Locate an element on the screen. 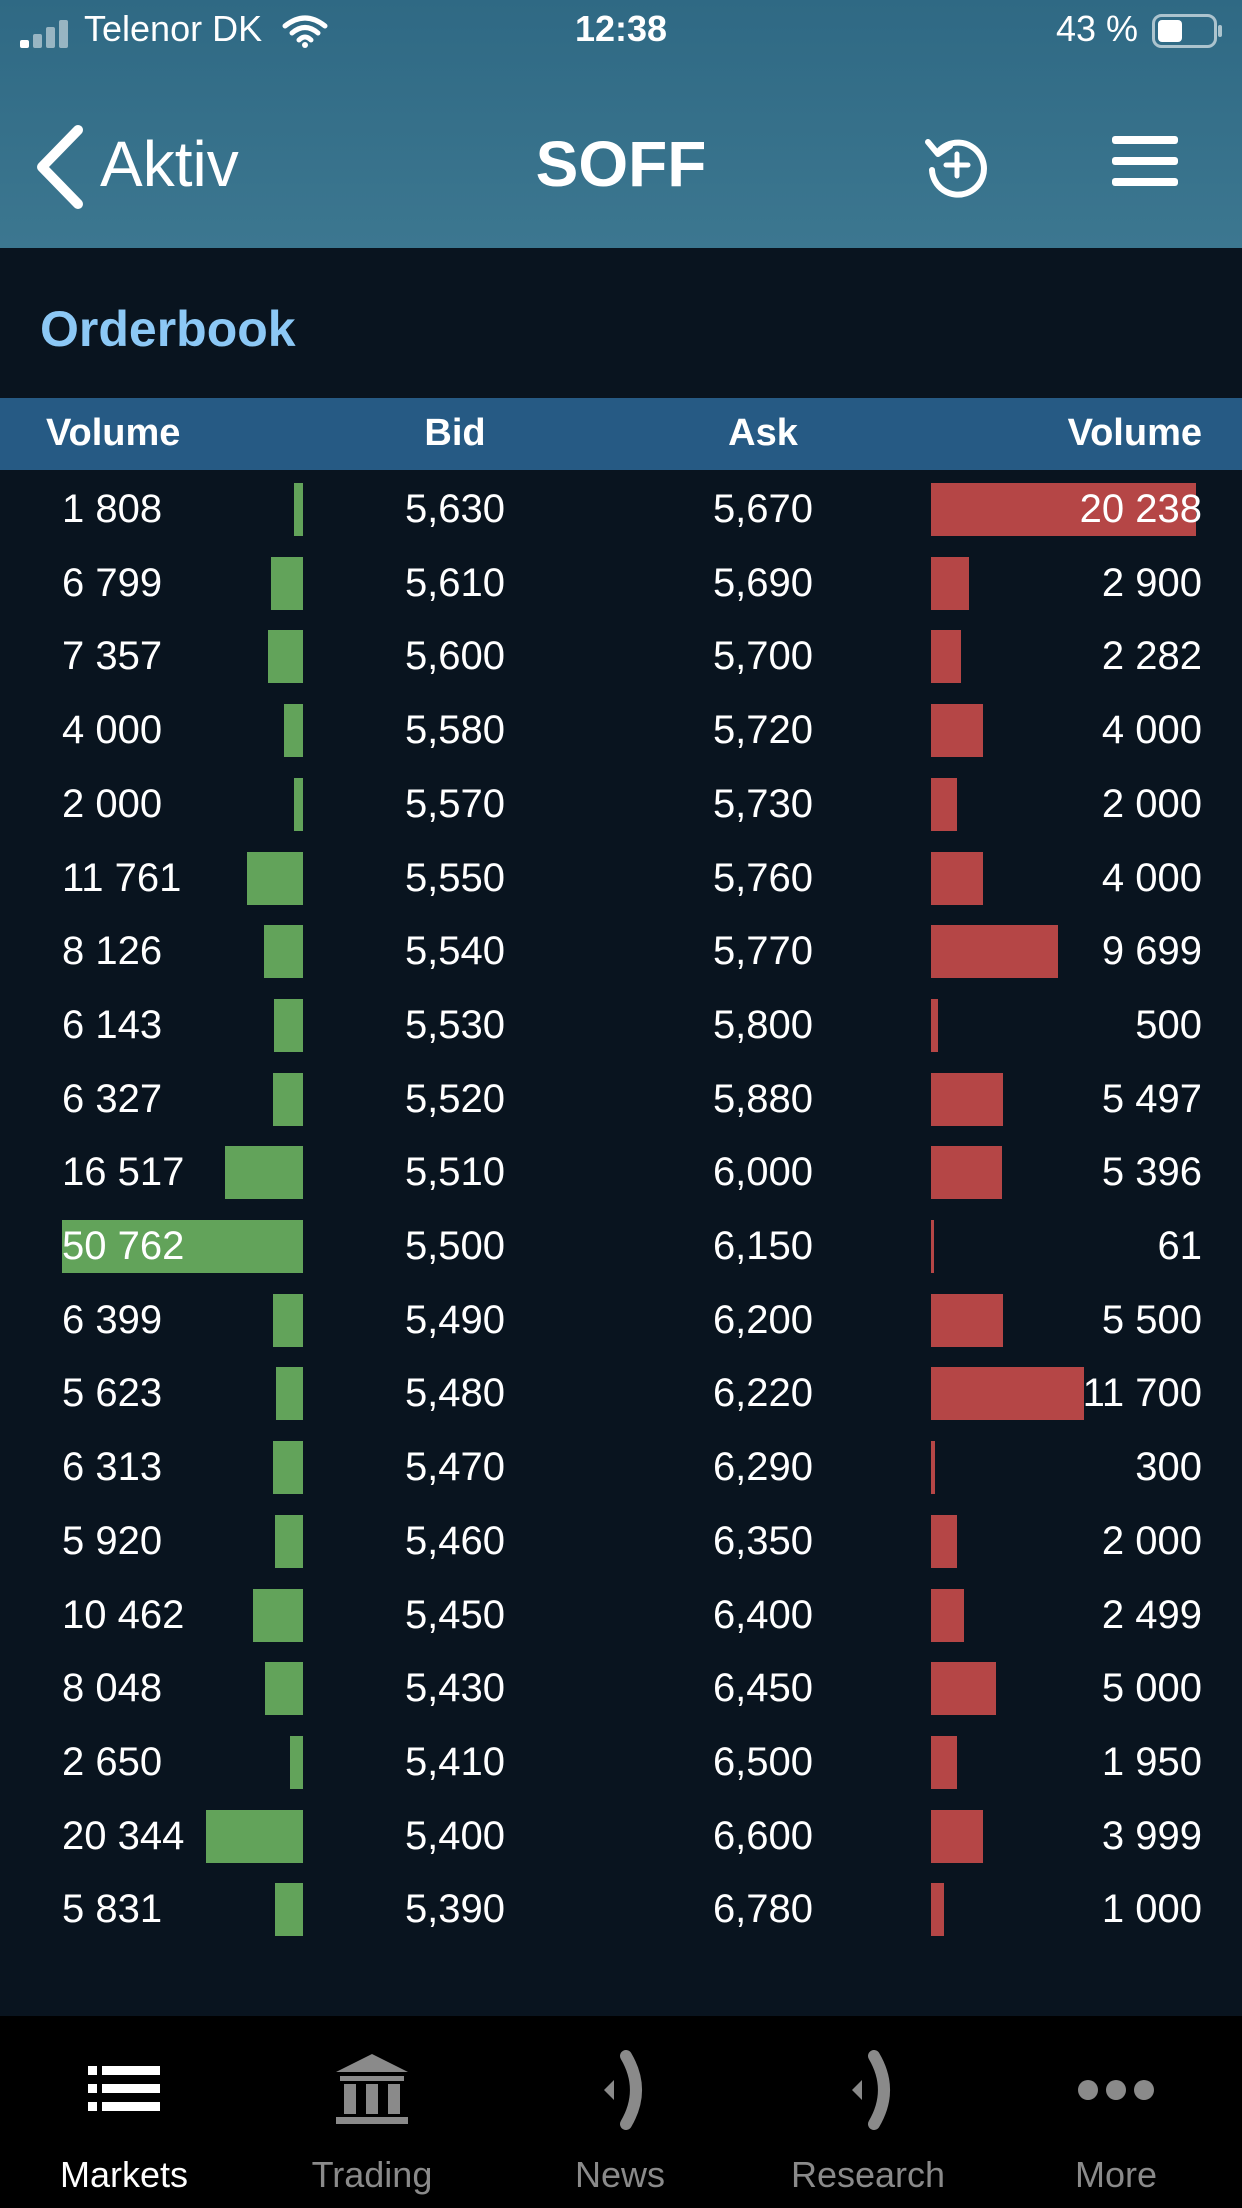 This screenshot has height=2208, width=1242. bid-volume-cell: 2 650 is located at coordinates (112, 1761).